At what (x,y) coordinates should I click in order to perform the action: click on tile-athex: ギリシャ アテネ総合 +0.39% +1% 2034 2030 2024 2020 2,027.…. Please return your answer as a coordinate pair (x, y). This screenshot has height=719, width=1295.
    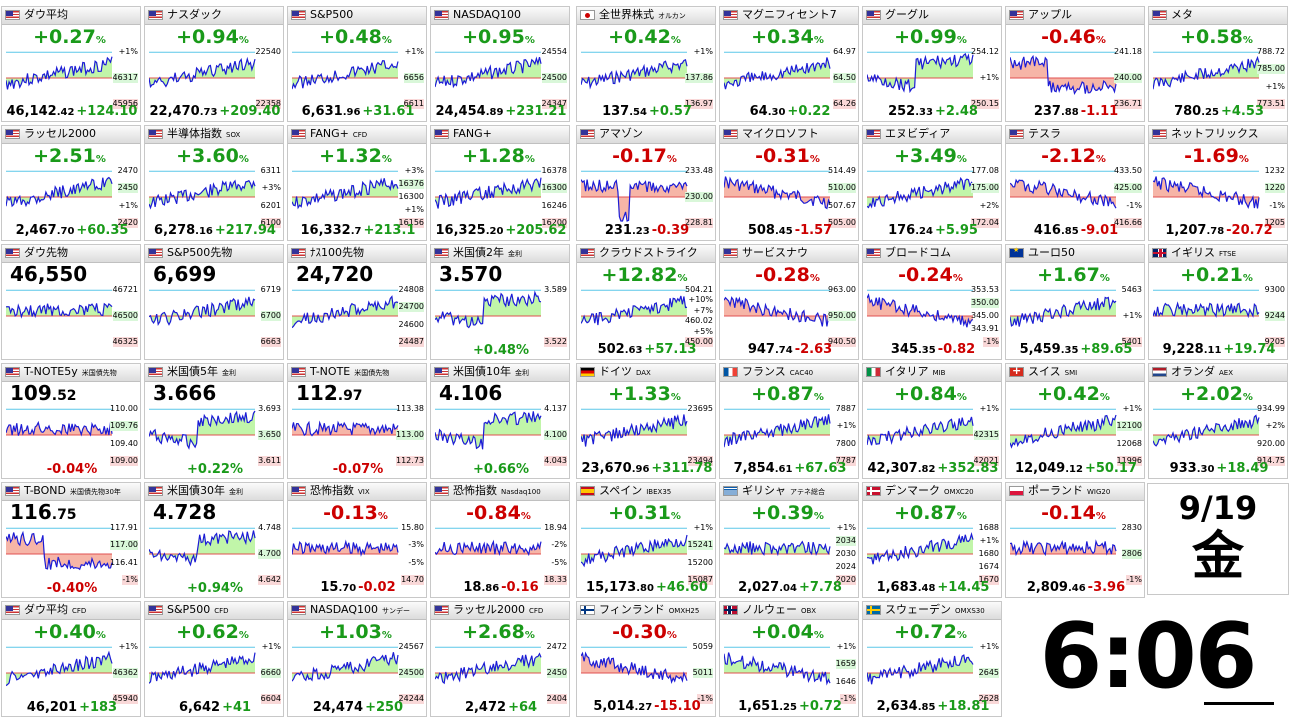
    Looking at the image, I should click on (789, 540).